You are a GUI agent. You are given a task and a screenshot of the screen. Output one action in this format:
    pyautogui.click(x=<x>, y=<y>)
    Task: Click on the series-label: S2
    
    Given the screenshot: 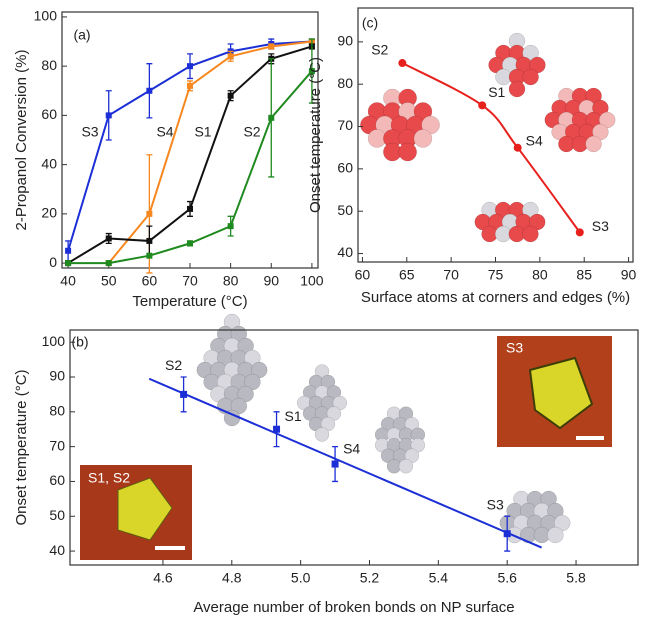 What is the action you would take?
    pyautogui.click(x=251, y=132)
    